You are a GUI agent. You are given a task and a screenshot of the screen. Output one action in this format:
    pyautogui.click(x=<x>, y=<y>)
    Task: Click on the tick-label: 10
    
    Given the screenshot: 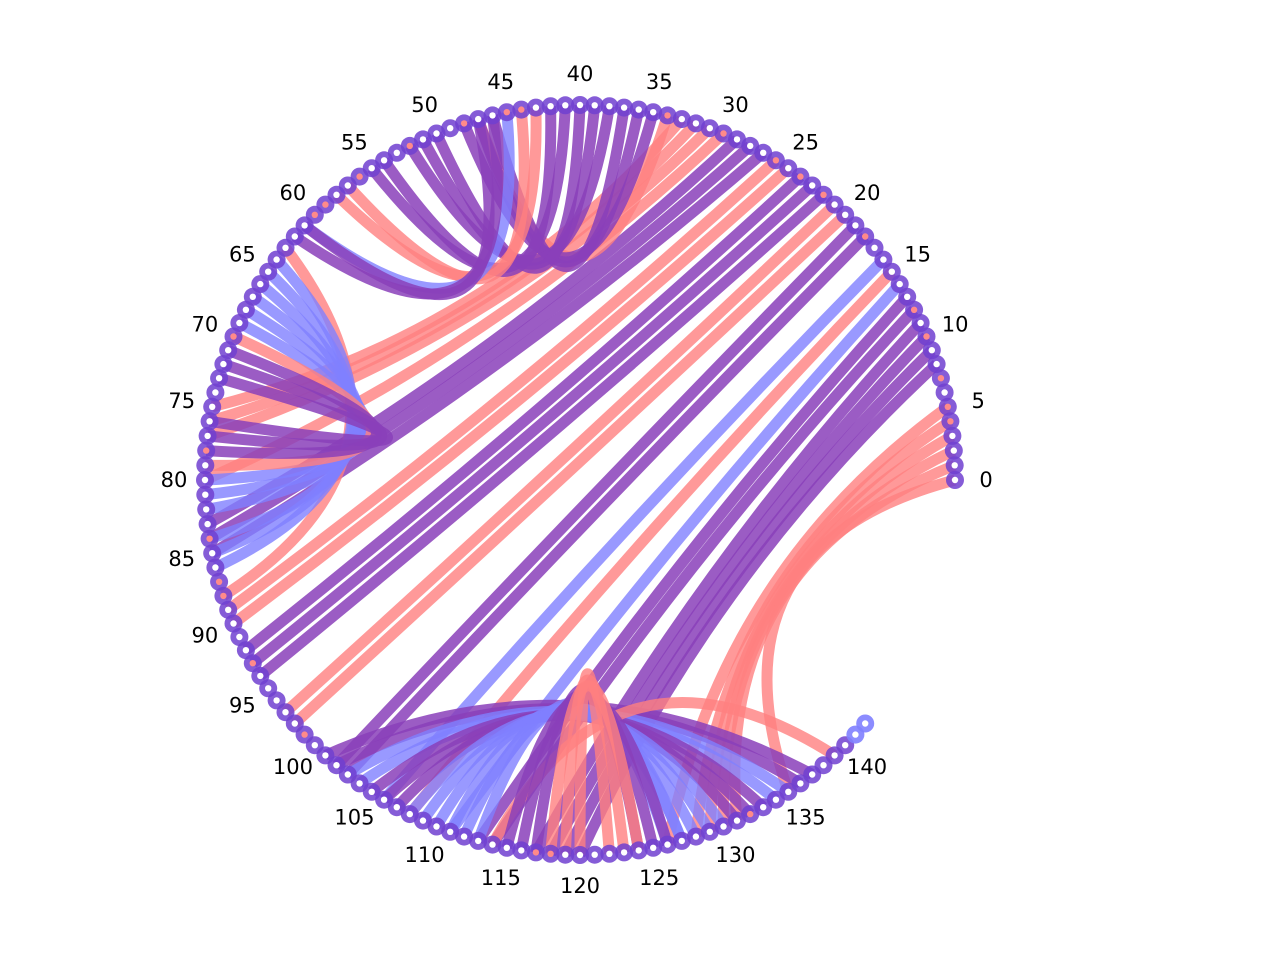 What is the action you would take?
    pyautogui.click(x=955, y=325)
    